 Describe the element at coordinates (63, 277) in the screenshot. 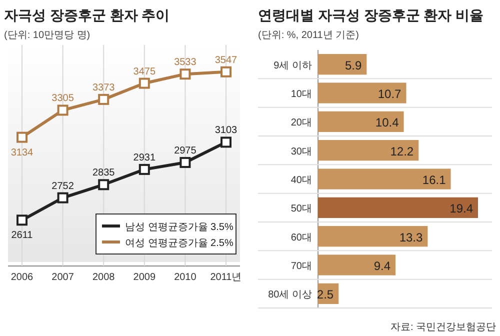

I see `x-tick-label: 2007` at that location.